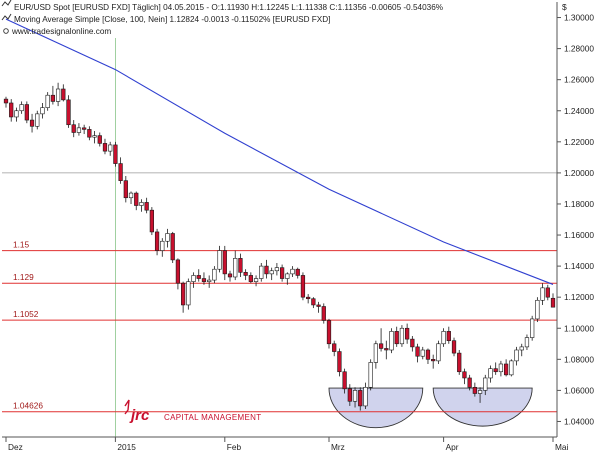  What do you see at coordinates (6, 3) in the screenshot?
I see `price-series-icon` at bounding box center [6, 3].